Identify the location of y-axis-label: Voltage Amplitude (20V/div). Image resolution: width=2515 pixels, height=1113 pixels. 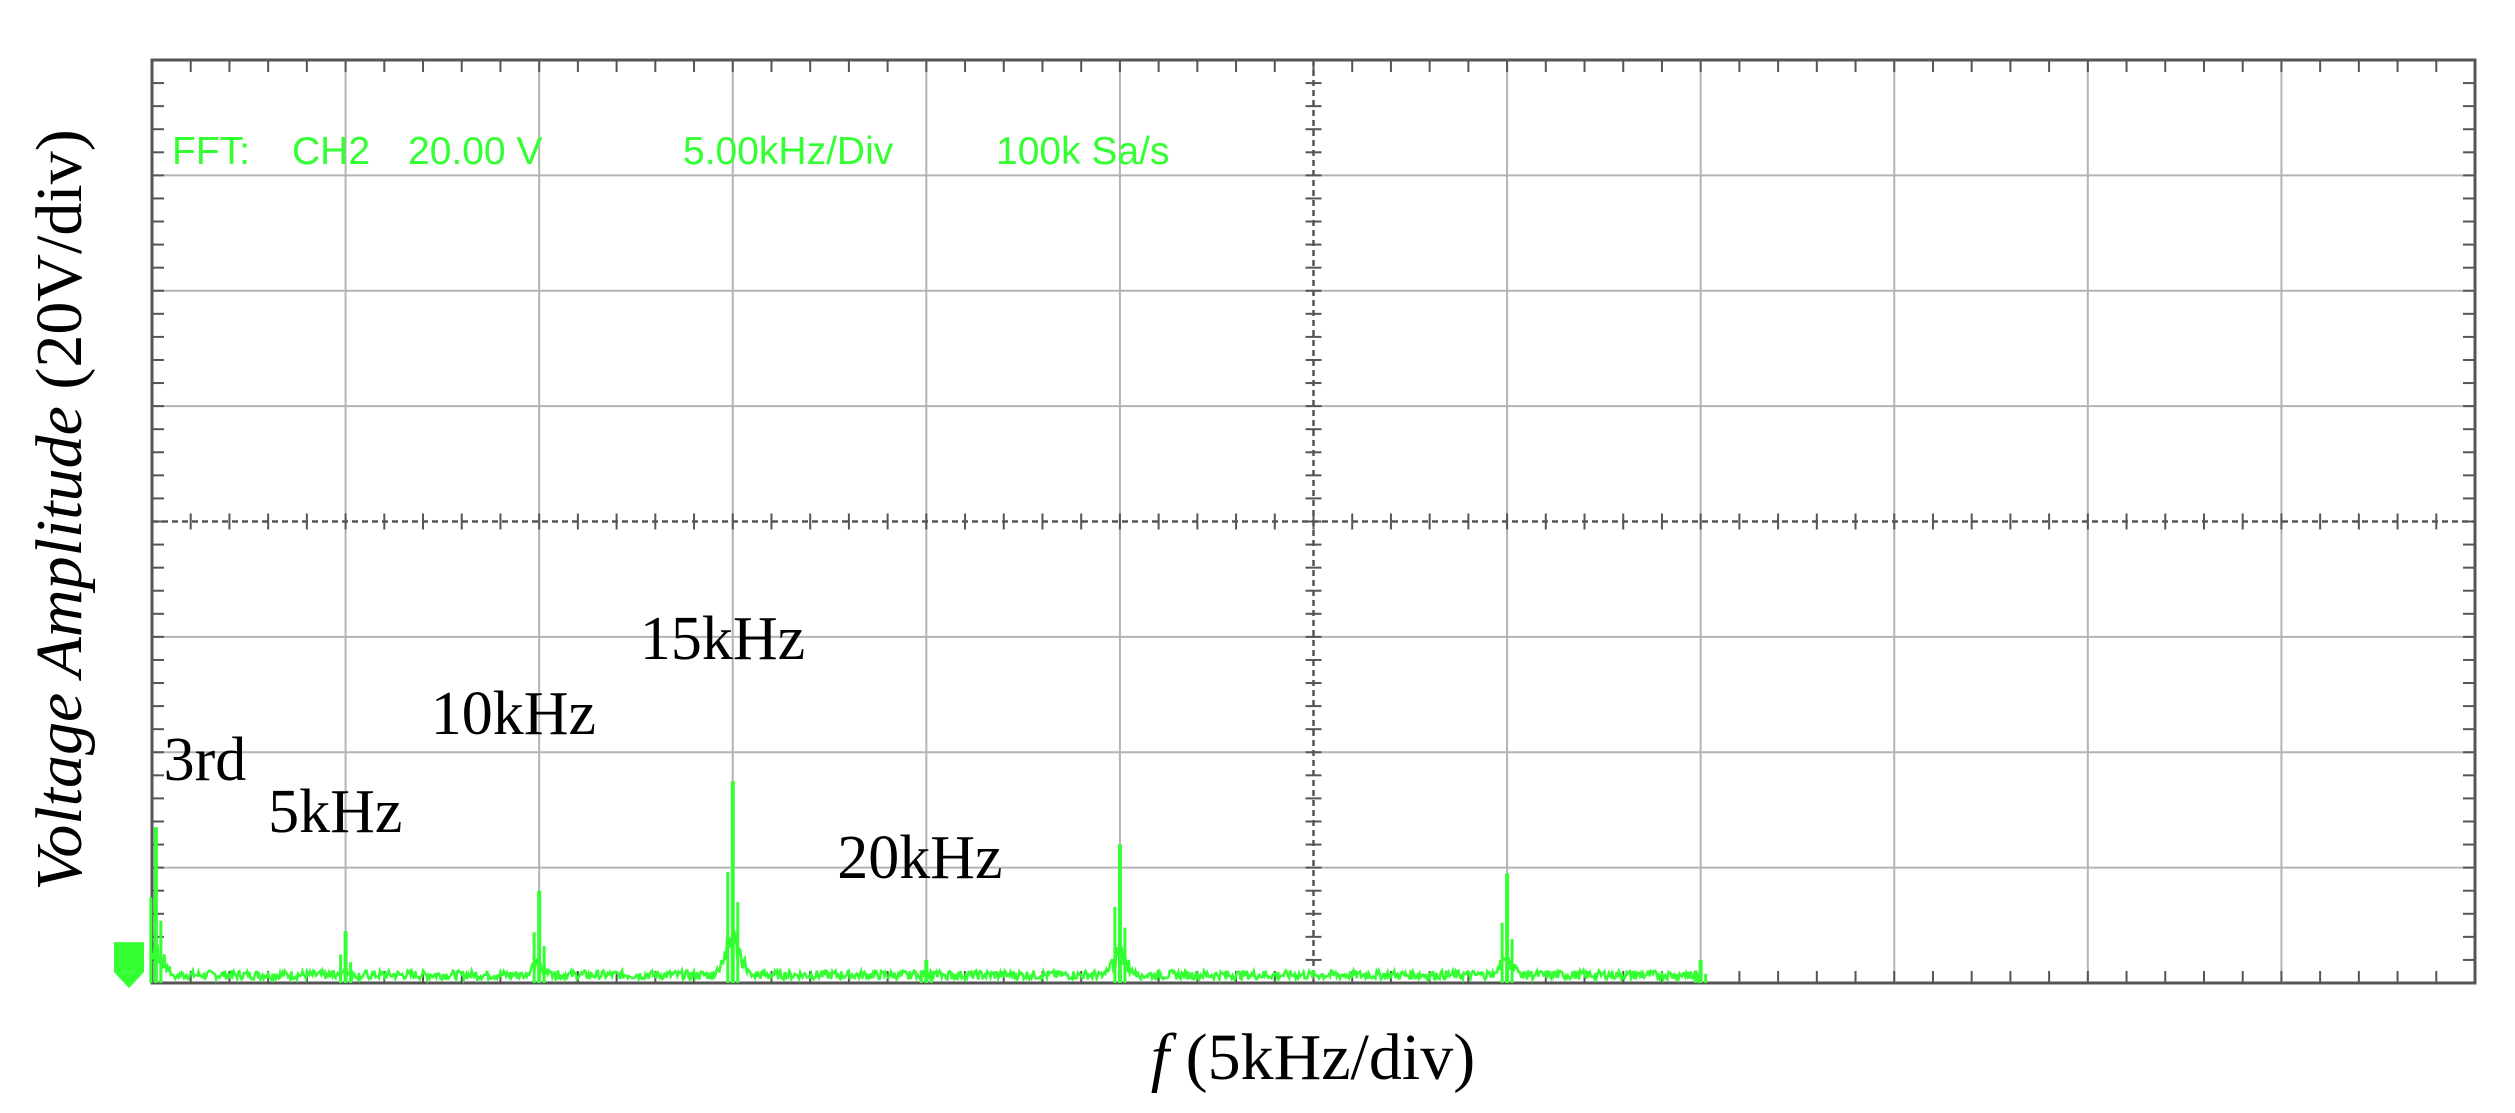
(60, 509).